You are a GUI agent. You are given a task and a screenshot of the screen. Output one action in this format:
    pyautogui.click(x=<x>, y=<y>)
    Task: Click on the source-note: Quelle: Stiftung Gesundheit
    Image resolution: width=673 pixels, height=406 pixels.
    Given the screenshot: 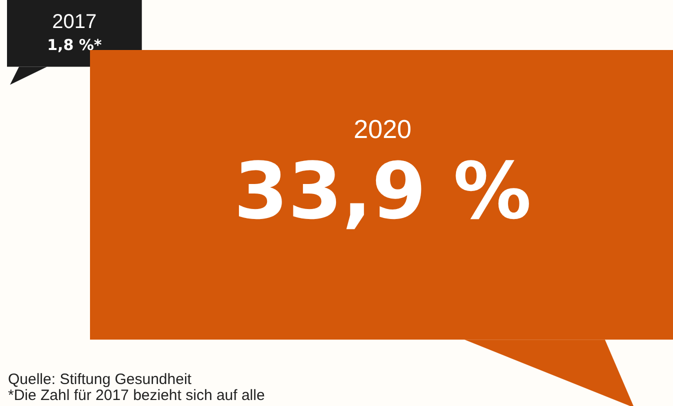 What is the action you would take?
    pyautogui.click(x=100, y=379)
    